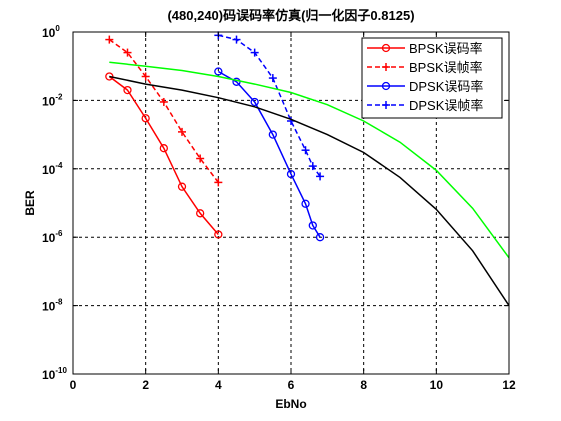 This screenshot has height=421, width=561. Describe the element at coordinates (290, 15) in the screenshot. I see `chart-title: (480,240)码误码率仿真(归一化因子0.8125)` at that location.